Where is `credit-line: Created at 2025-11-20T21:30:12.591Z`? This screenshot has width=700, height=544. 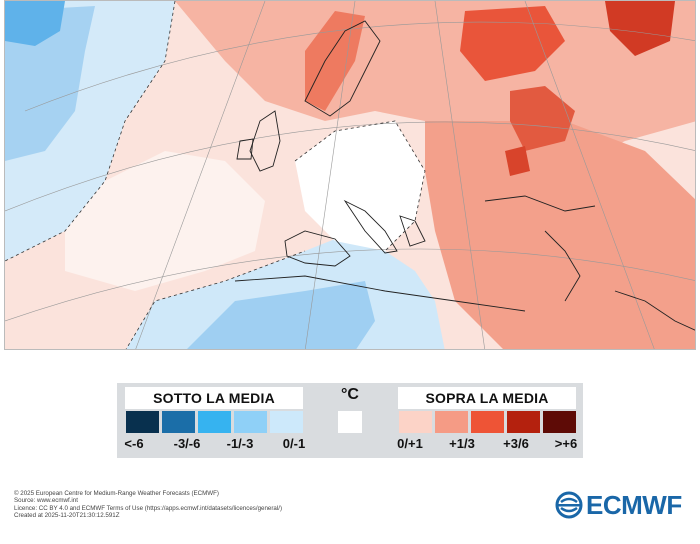
credit-line: Created at 2025-11-20T21:30:12.591Z is located at coordinates (67, 515).